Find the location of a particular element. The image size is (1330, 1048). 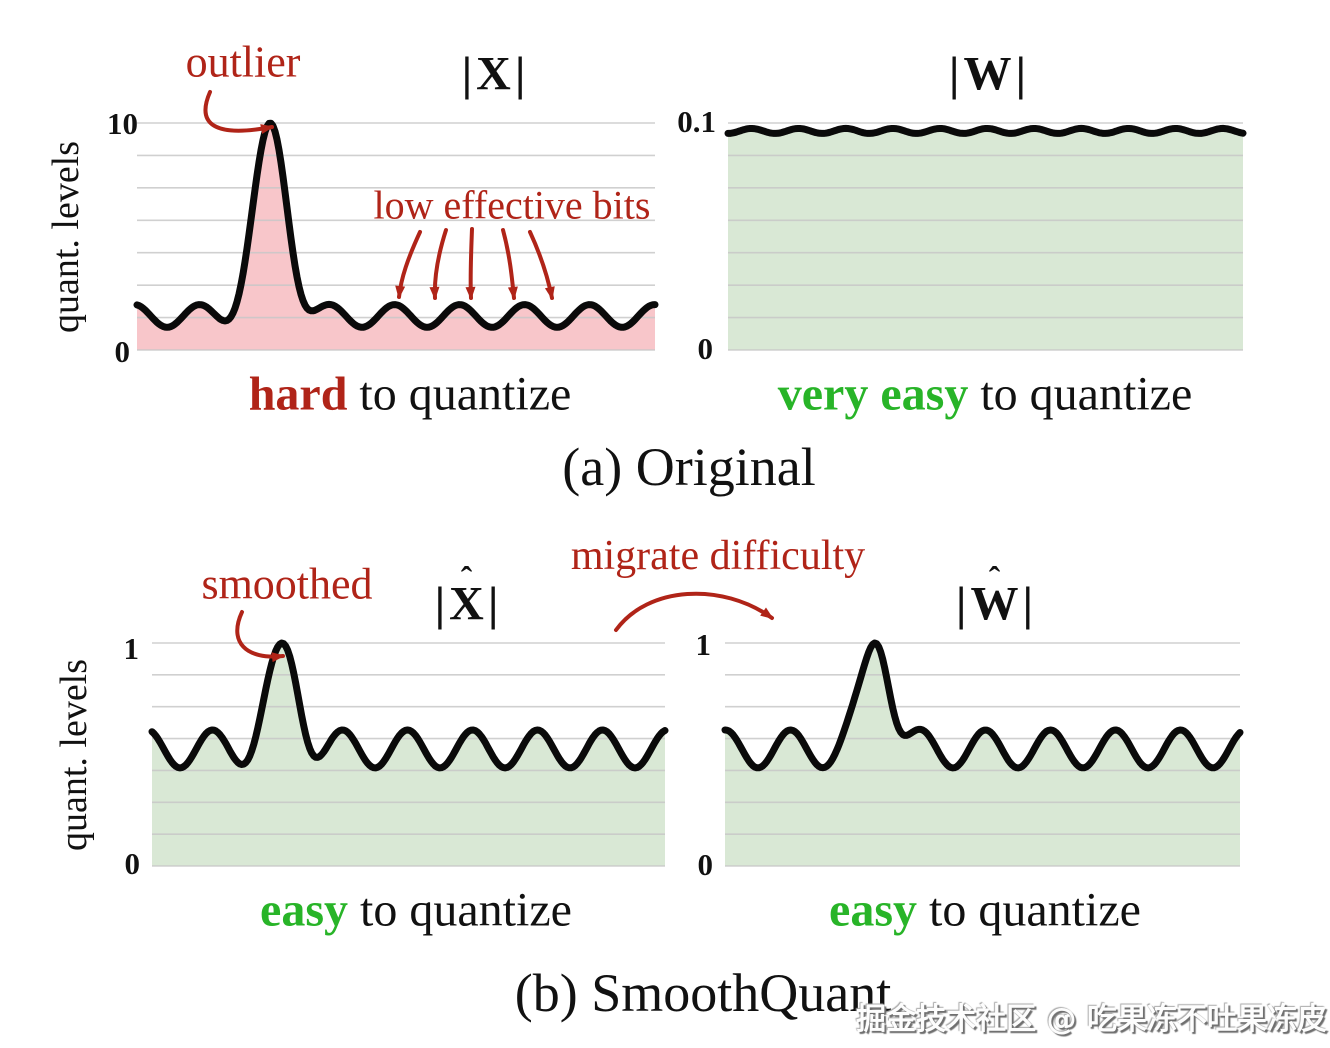

caption-emphasis: very easy is located at coordinates (873, 394).